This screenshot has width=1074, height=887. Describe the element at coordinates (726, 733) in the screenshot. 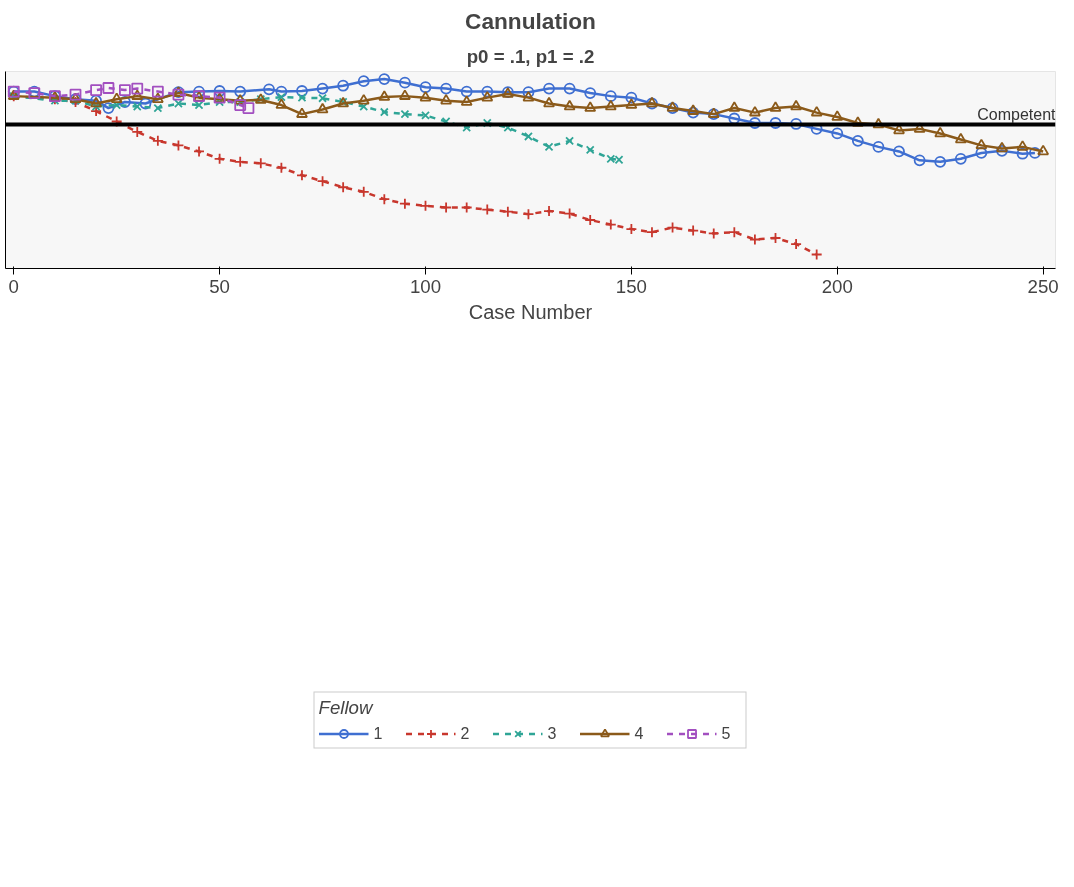

I see `legend-label: 5` at that location.